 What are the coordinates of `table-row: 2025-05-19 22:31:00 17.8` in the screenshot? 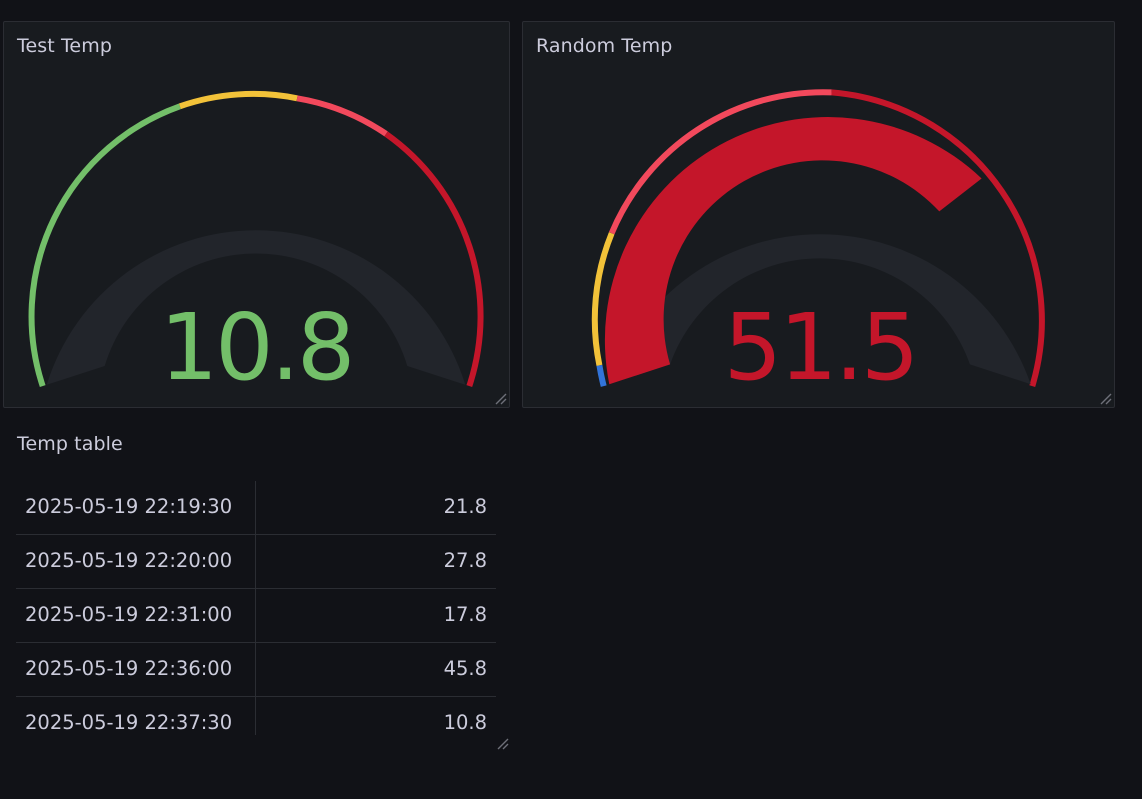 It's located at (256, 616).